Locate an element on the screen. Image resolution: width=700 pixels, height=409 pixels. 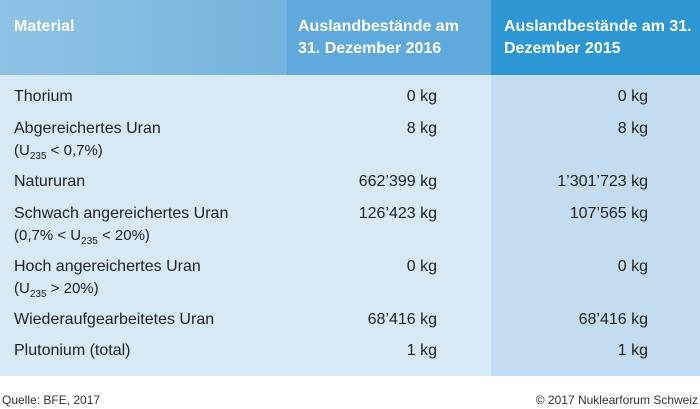
material-note: (U235 < 0,7%) is located at coordinates (58, 154).